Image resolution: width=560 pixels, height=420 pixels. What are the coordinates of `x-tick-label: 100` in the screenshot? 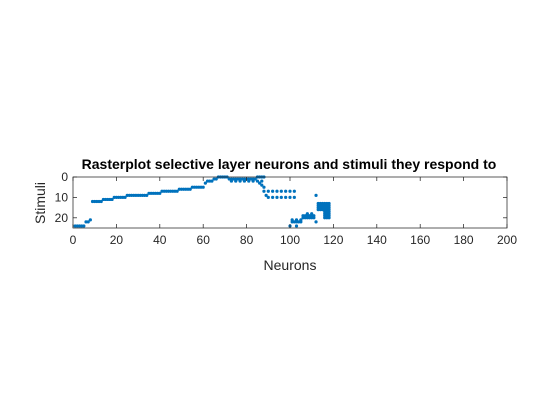 It's located at (290, 240).